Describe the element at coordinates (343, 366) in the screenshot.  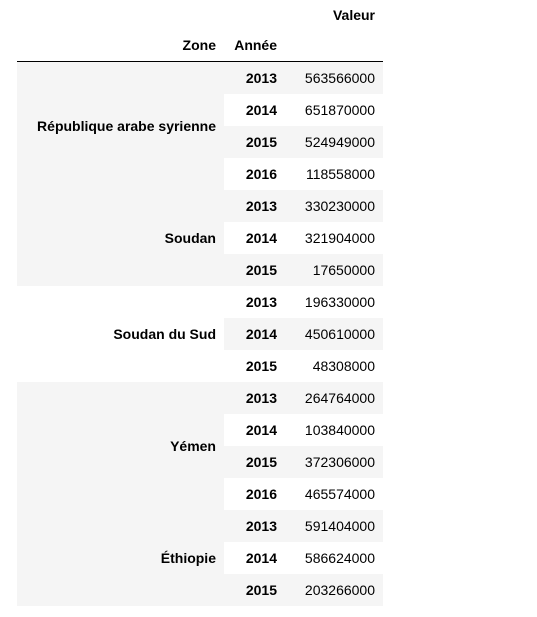
I see `value-cell: 48308000` at that location.